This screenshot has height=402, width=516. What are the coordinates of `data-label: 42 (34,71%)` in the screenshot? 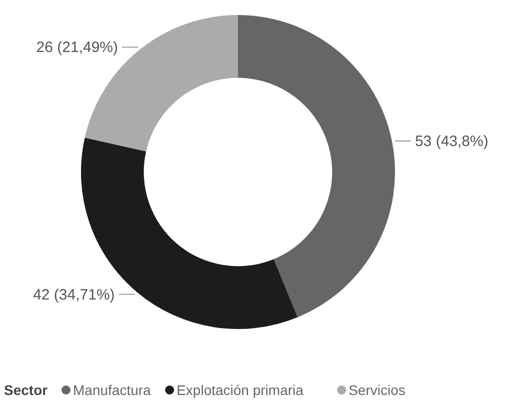 It's located at (74, 295).